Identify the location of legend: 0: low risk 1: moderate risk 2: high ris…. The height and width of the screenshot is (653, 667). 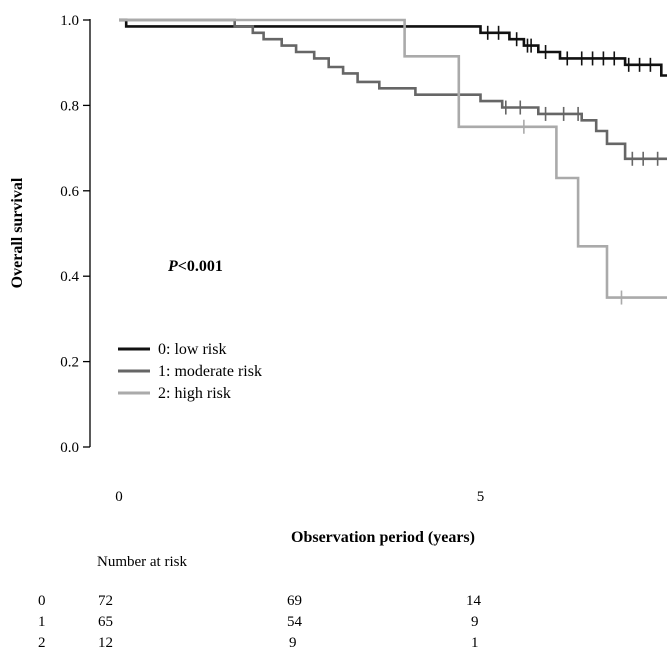
(190, 371).